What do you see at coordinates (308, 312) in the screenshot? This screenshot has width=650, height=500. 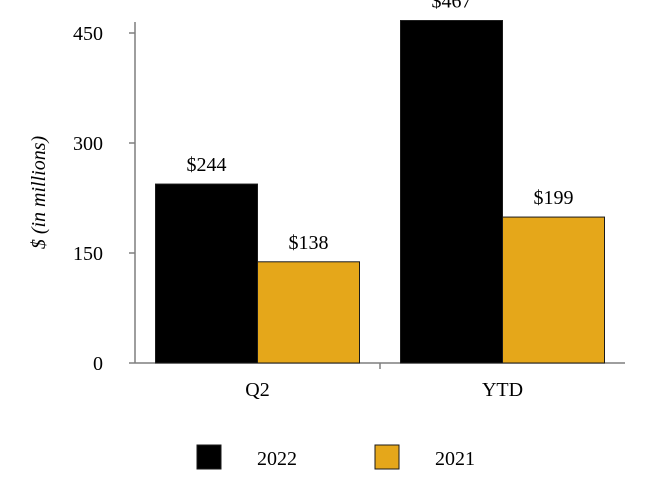 I see `bar-2021-q2` at bounding box center [308, 312].